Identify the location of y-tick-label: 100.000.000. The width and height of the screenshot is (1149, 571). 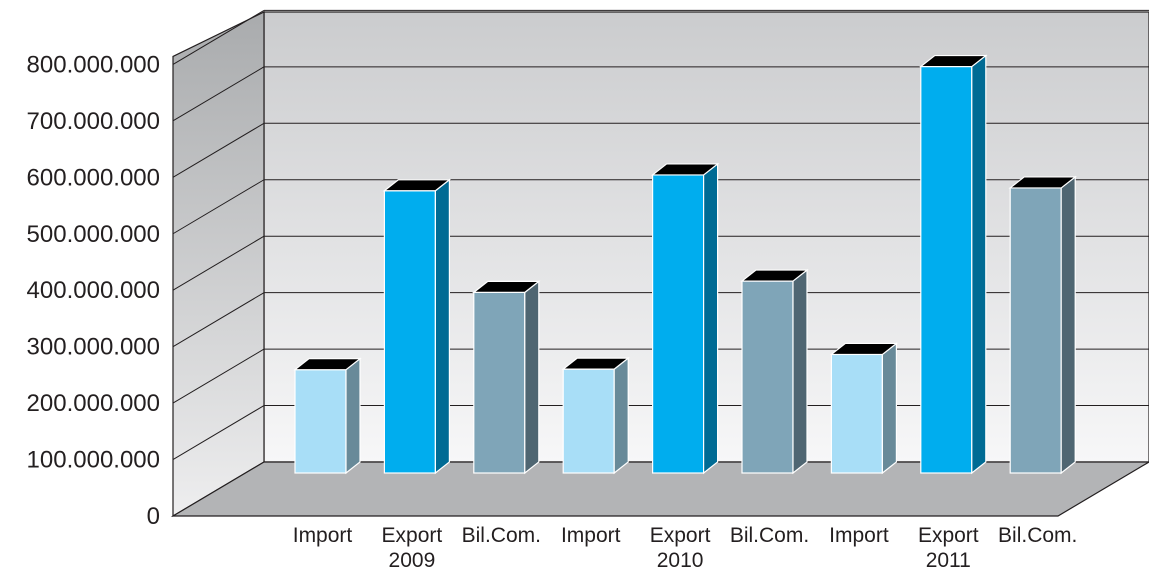
(93, 460).